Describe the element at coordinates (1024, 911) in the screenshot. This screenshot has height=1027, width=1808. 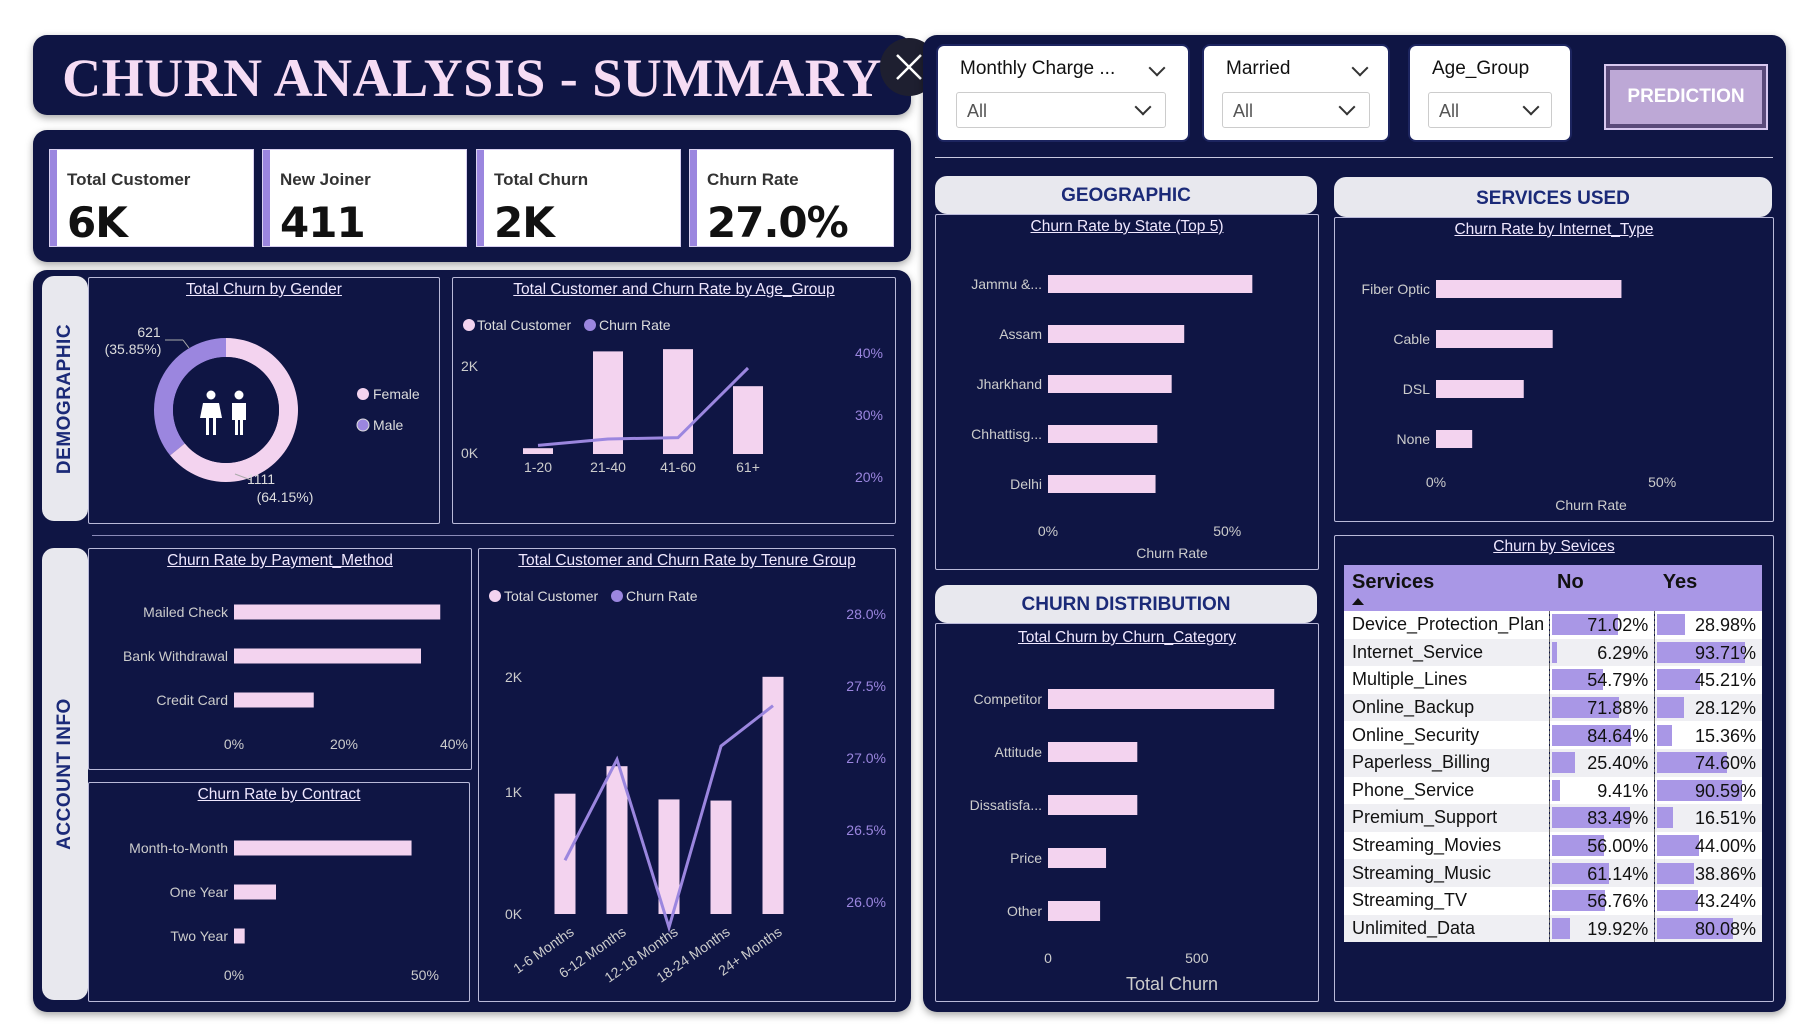
I see `category-label: Other` at that location.